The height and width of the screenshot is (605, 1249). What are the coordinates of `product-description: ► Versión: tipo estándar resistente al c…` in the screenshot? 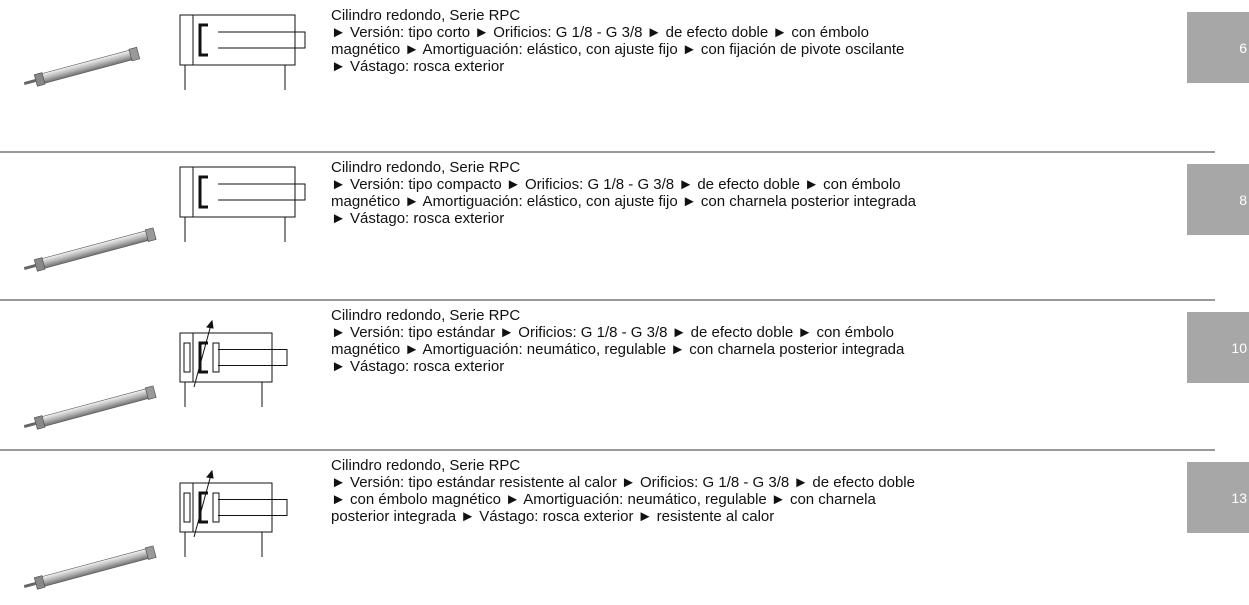 It's located at (623, 482).